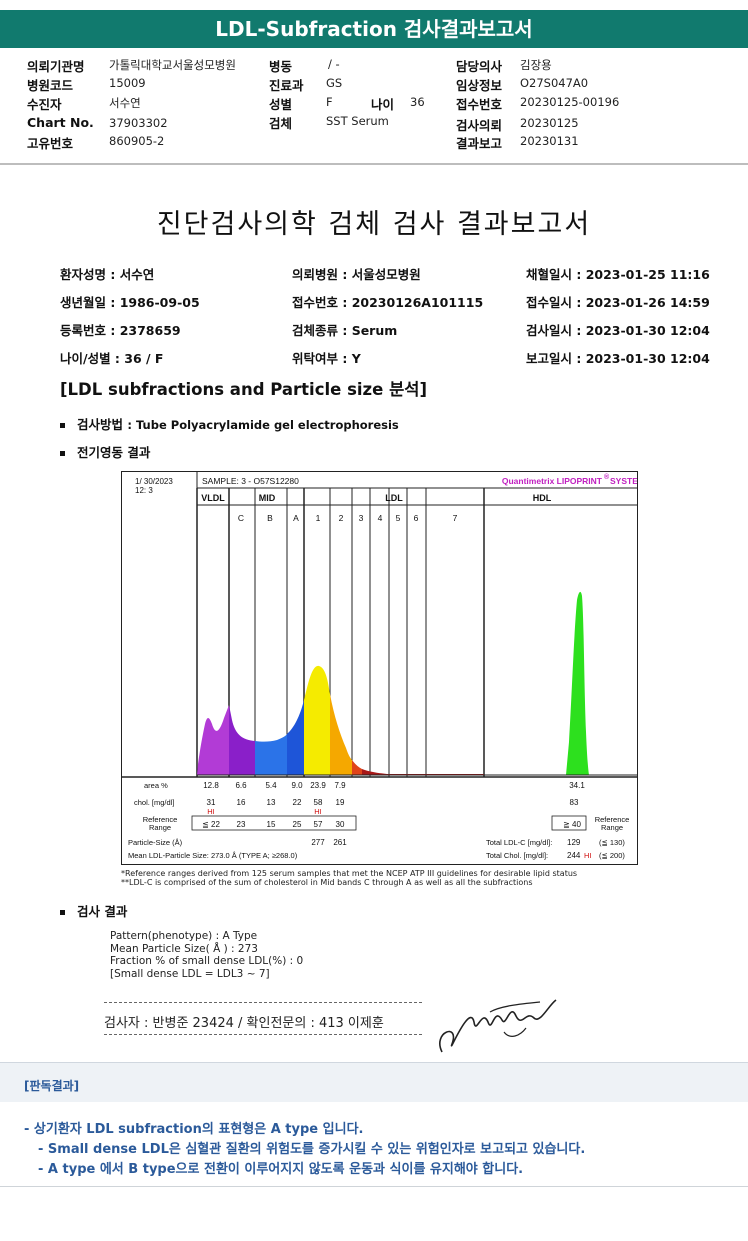 Image resolution: width=748 pixels, height=1241 pixels. What do you see at coordinates (357, 121) in the screenshot?
I see `info-value: SST Serum` at bounding box center [357, 121].